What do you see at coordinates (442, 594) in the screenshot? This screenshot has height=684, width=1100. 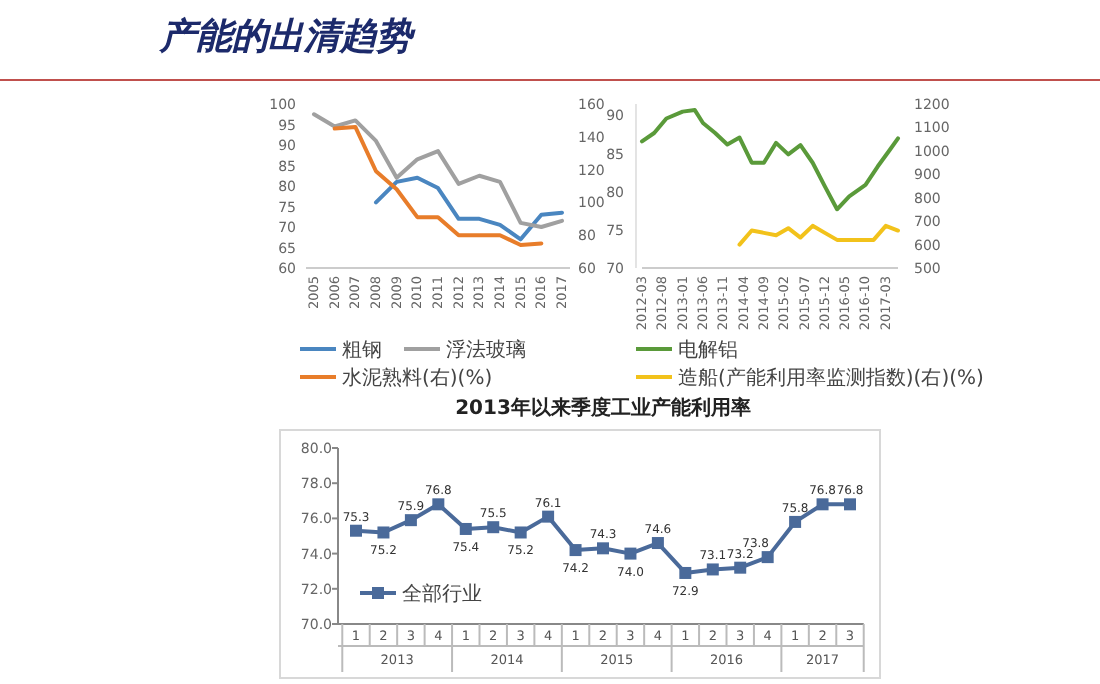 I see `legend-label: 全部行业` at bounding box center [442, 594].